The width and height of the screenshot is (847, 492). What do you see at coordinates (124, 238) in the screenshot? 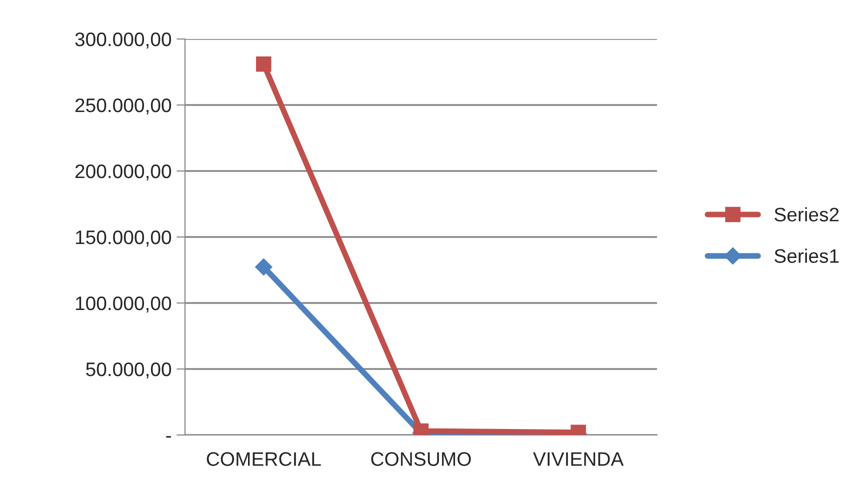
I see `y-tick-label: 150.000,00` at bounding box center [124, 238].